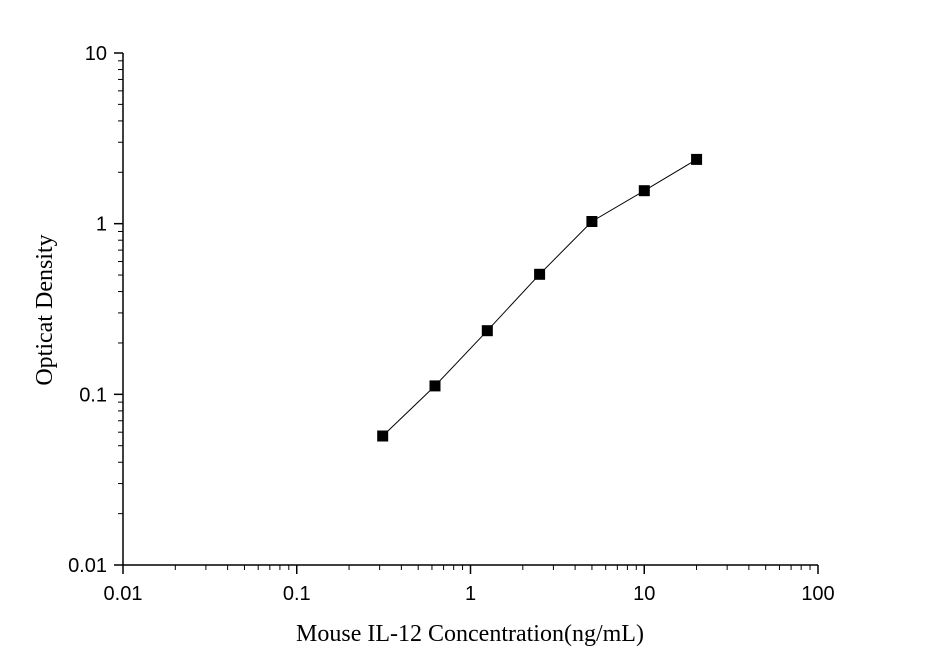 This screenshot has width=926, height=660. Describe the element at coordinates (492, 567) in the screenshot. I see `x-axis-minor-ticks` at that location.